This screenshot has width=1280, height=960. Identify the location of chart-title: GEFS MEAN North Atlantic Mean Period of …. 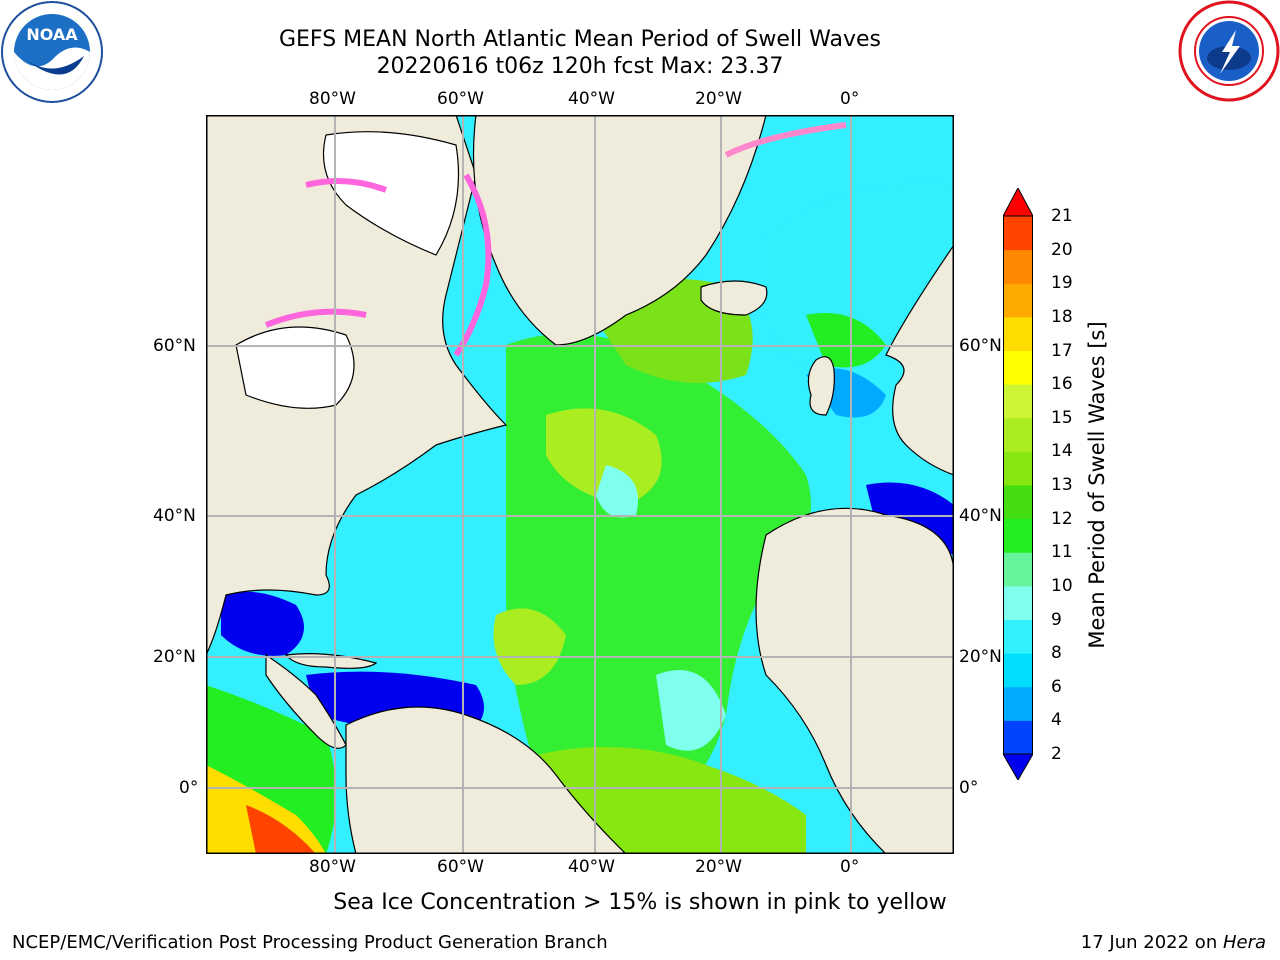
(579, 39).